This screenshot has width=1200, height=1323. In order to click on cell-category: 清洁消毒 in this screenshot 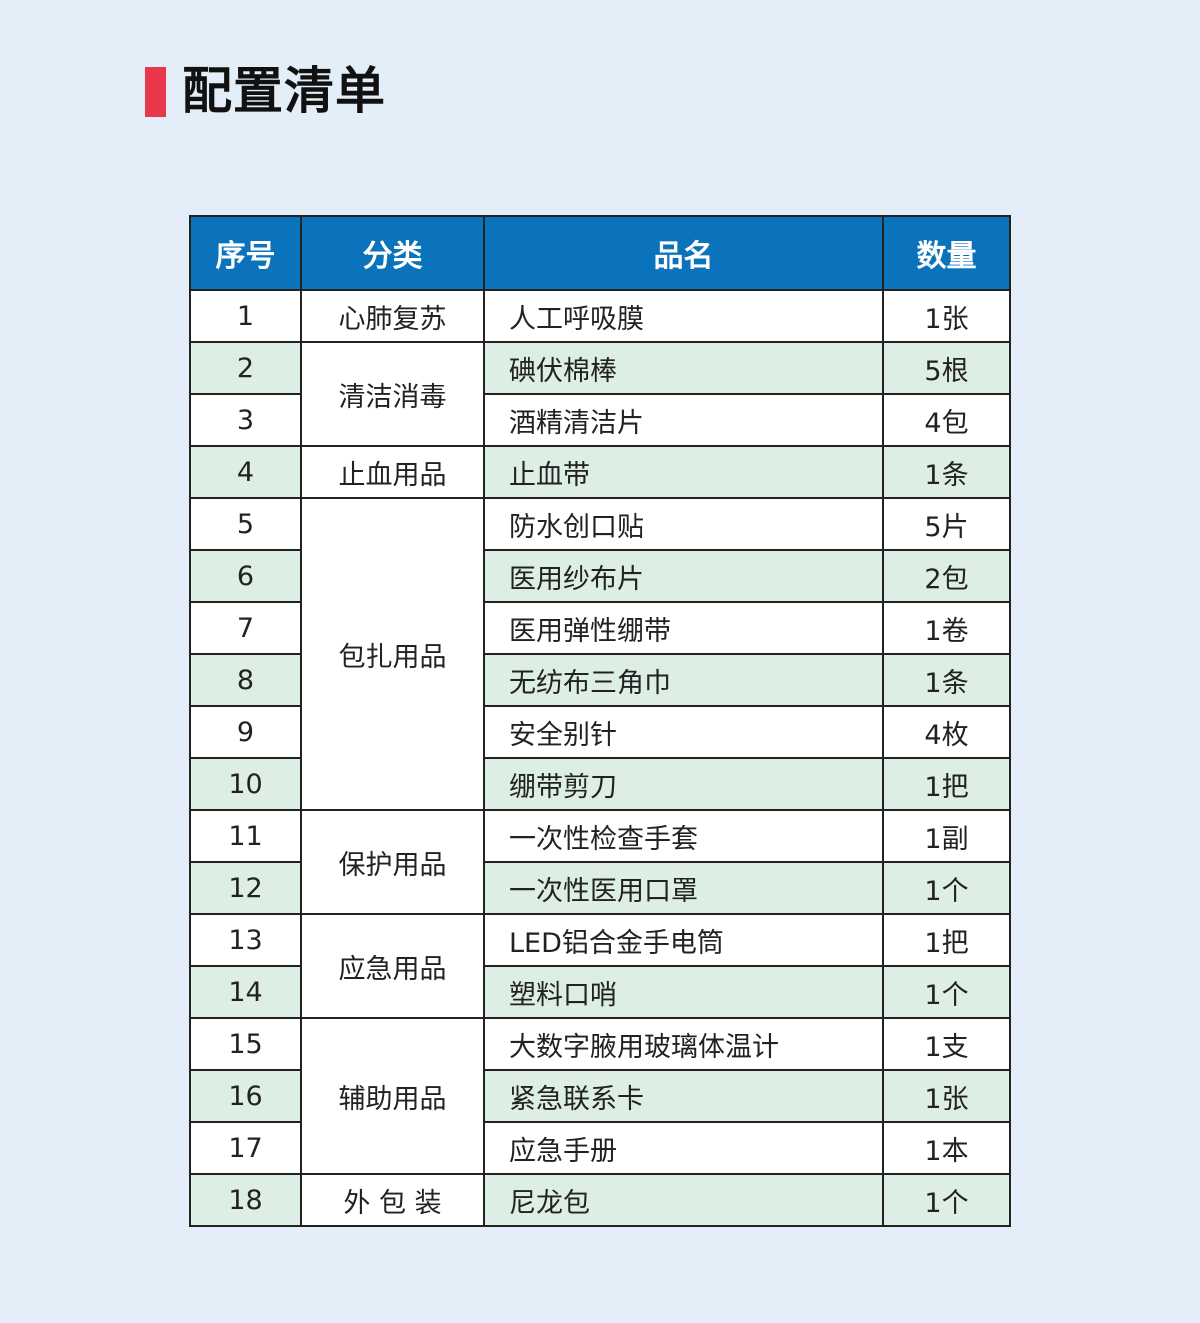, I will do `click(392, 394)`.